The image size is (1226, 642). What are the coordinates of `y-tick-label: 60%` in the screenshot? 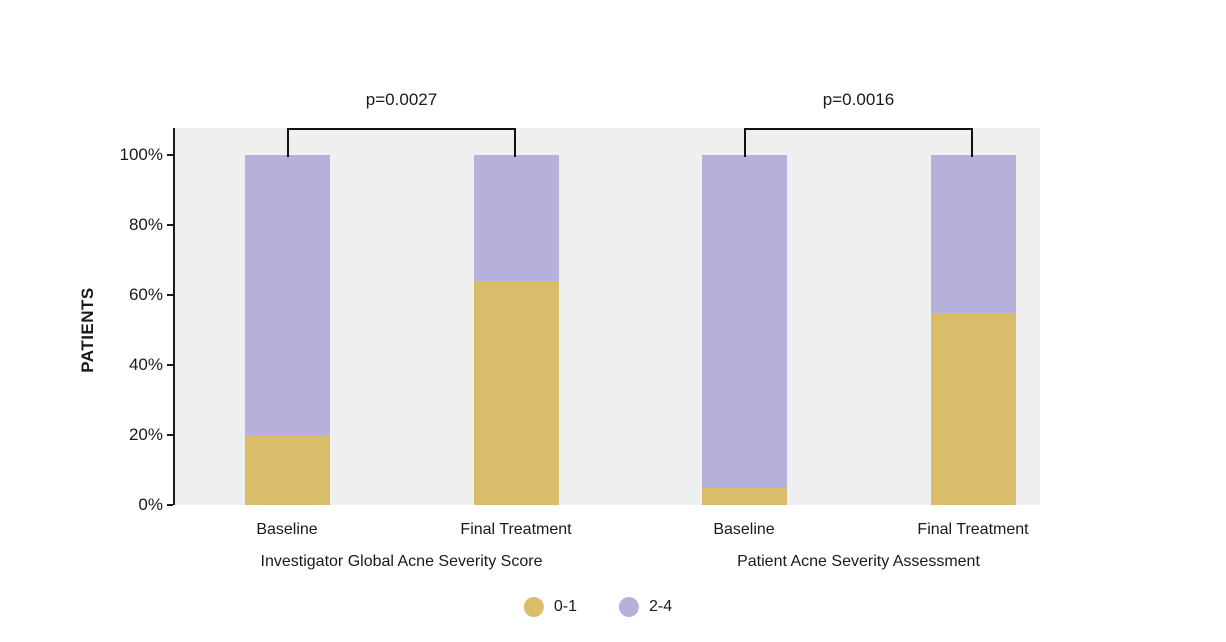 It's located at (145, 294).